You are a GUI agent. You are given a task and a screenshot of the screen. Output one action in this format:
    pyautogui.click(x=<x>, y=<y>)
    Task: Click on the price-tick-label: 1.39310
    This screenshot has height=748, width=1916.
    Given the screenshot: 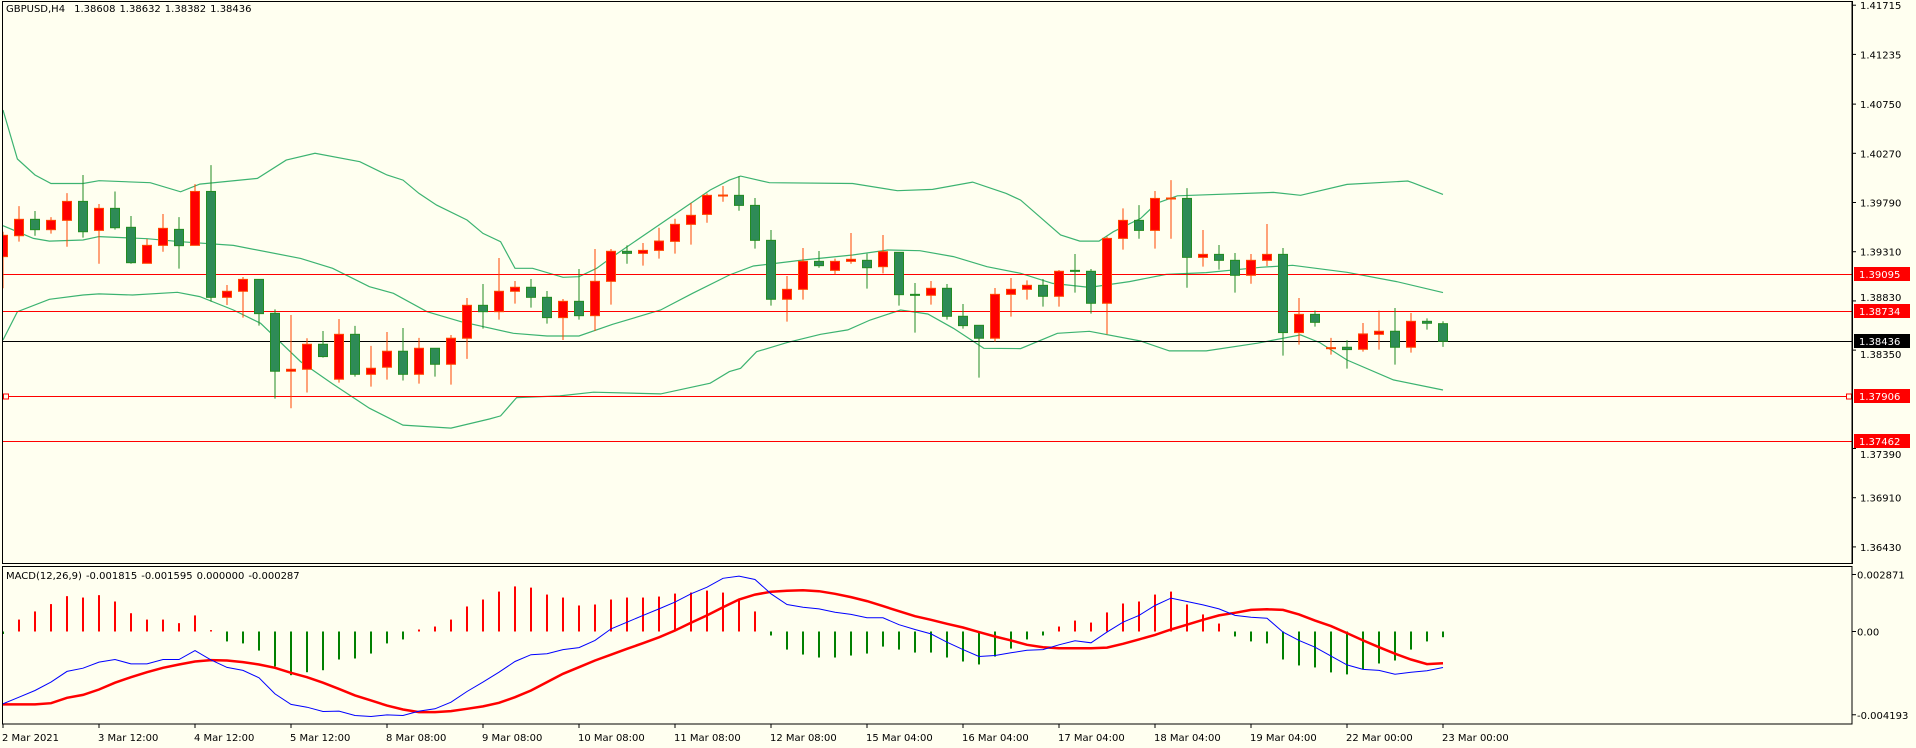 What is the action you would take?
    pyautogui.click(x=1880, y=253)
    